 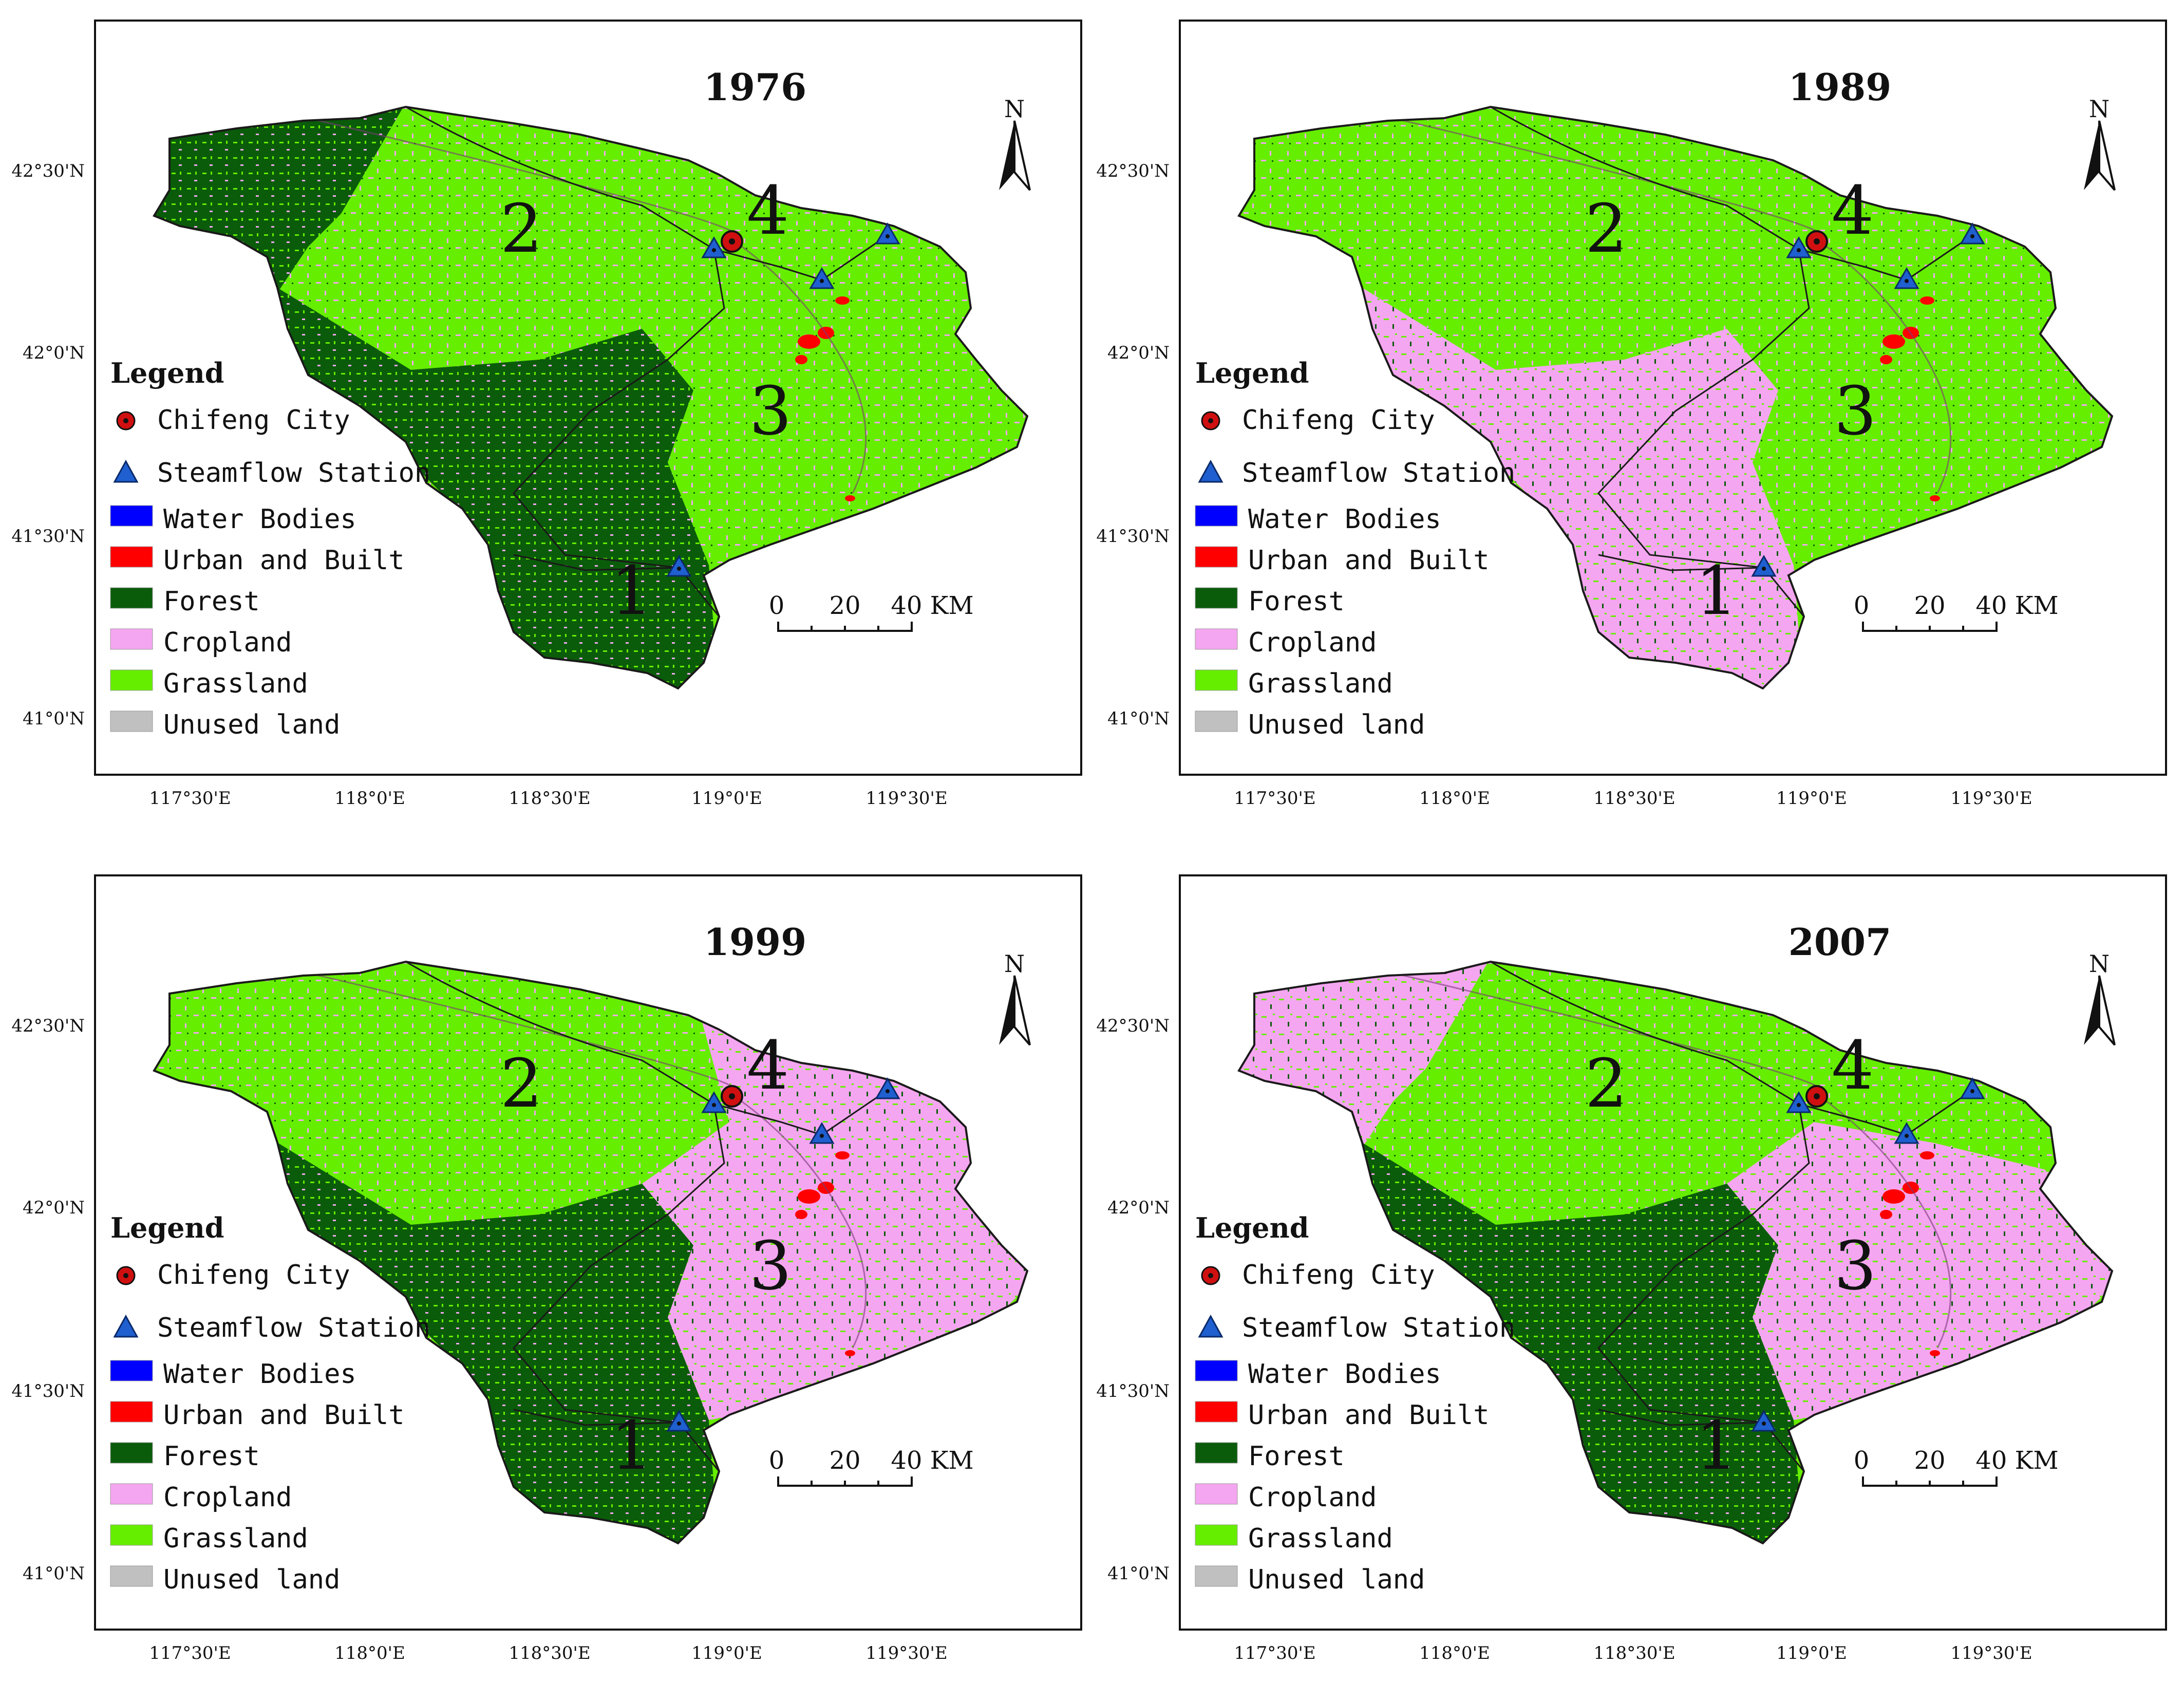 I want to click on map-year-title: 2007, so click(x=1839, y=942).